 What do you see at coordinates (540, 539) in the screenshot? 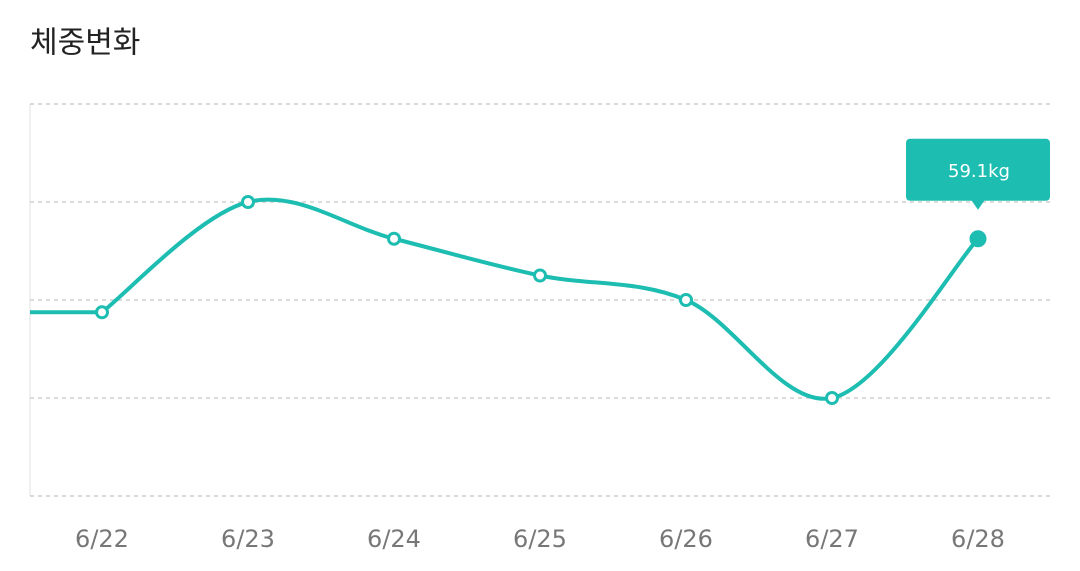
I see `x-tick-label: 6/25` at bounding box center [540, 539].